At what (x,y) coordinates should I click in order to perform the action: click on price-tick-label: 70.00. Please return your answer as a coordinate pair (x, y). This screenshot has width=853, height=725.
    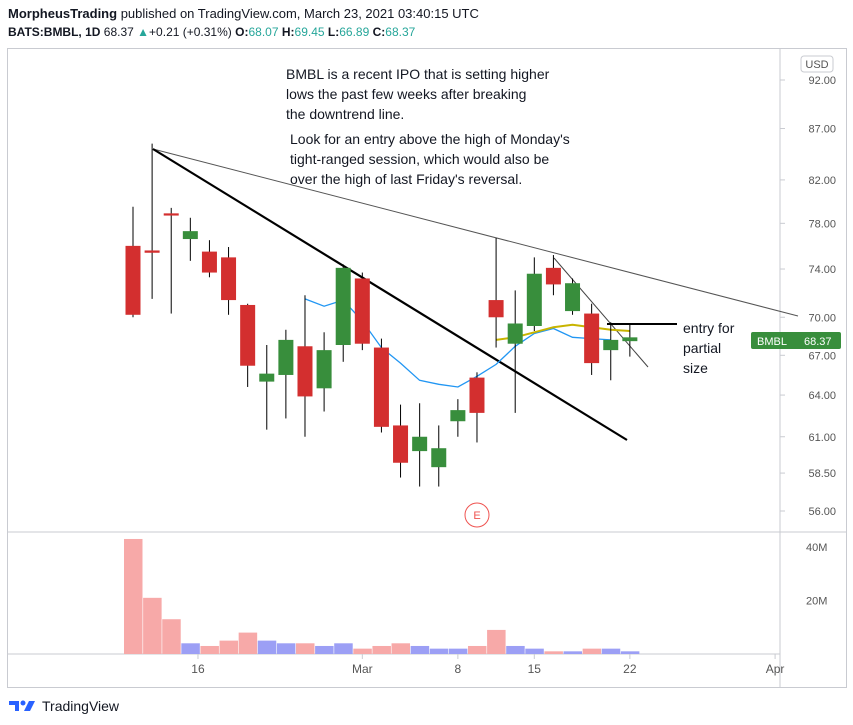
    Looking at the image, I should click on (822, 318).